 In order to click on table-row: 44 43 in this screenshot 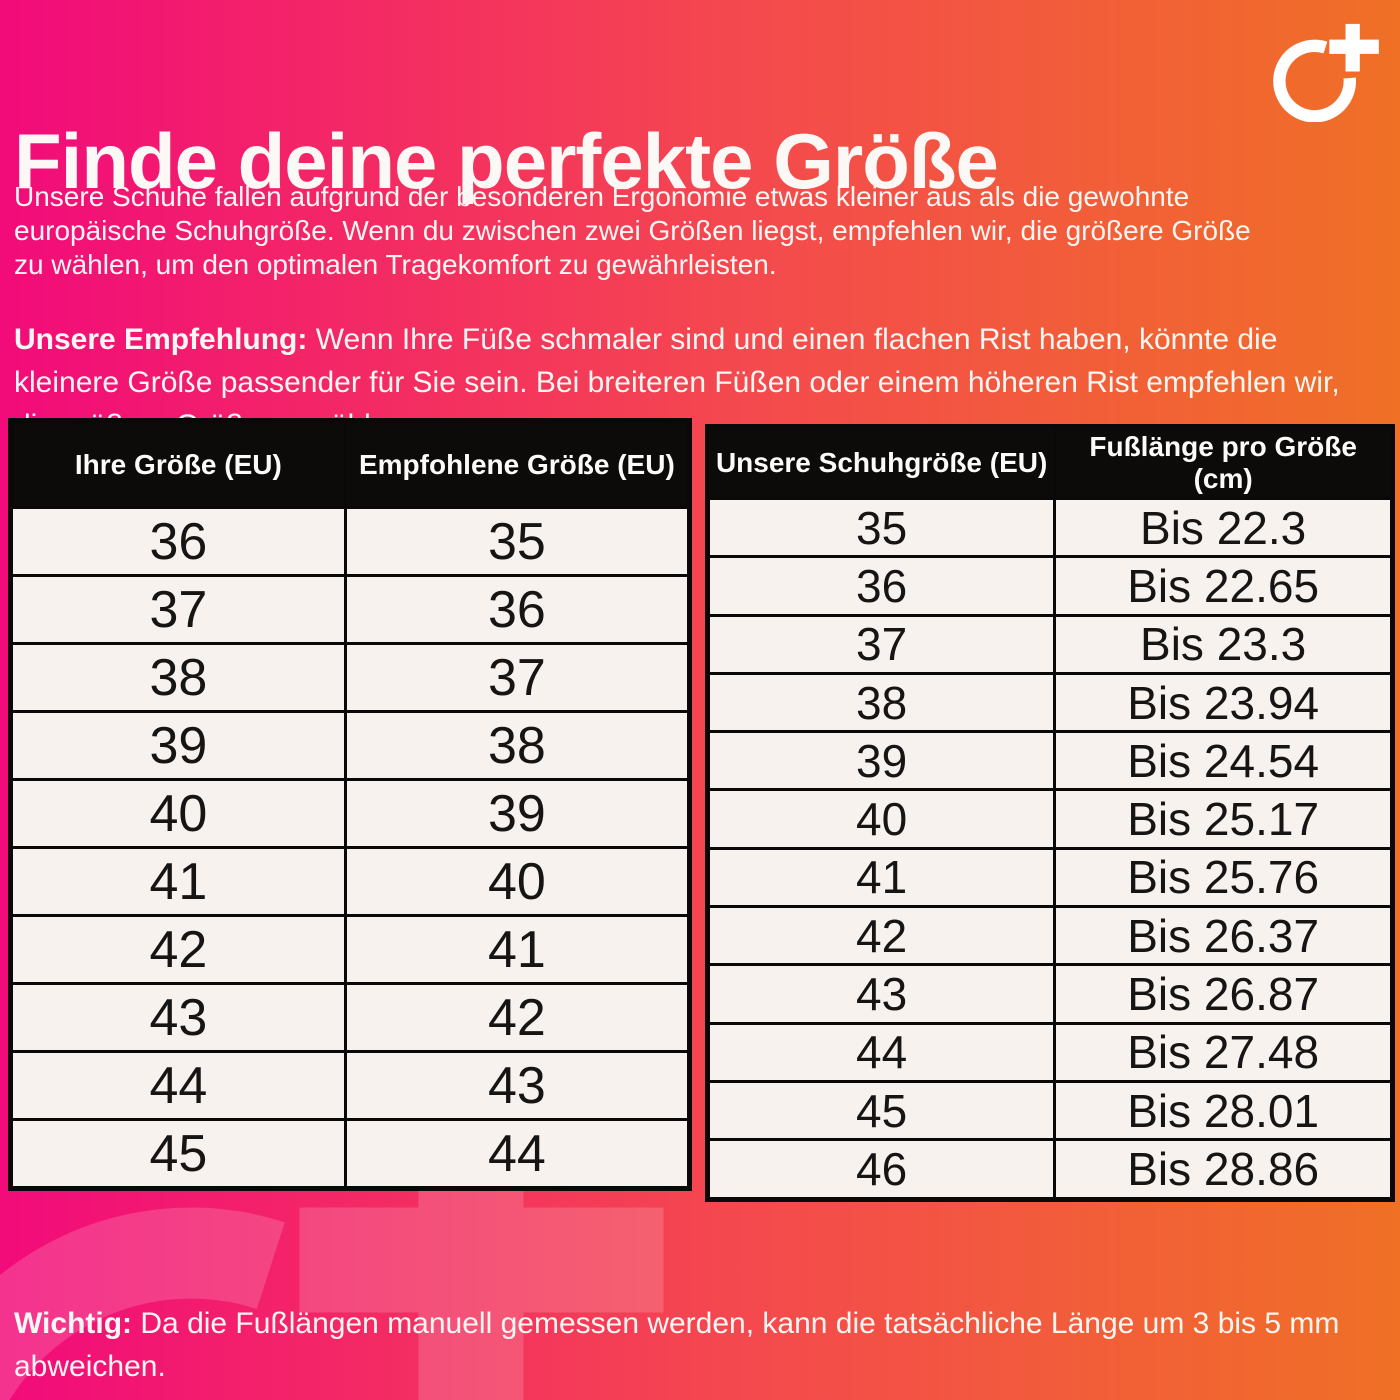, I will do `click(350, 1085)`.